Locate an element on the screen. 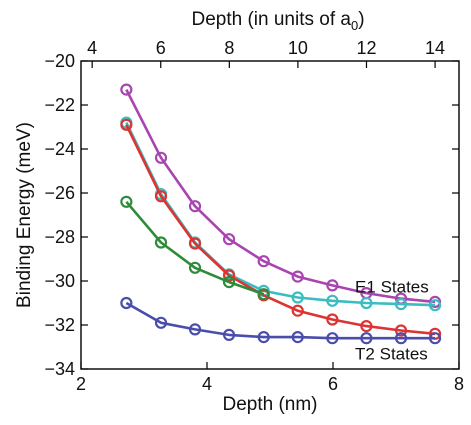  x-tick-label-1: 4 is located at coordinates (207, 384).